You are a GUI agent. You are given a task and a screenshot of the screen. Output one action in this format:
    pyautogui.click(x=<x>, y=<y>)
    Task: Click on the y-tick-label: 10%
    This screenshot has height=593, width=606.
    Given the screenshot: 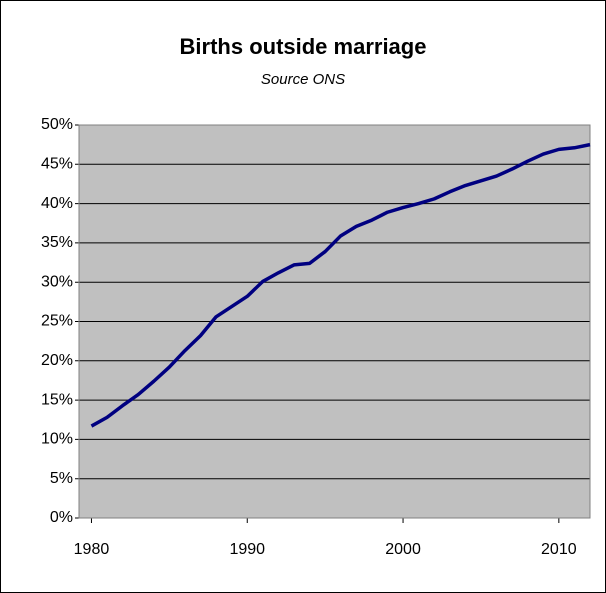 What is the action you would take?
    pyautogui.click(x=57, y=439)
    